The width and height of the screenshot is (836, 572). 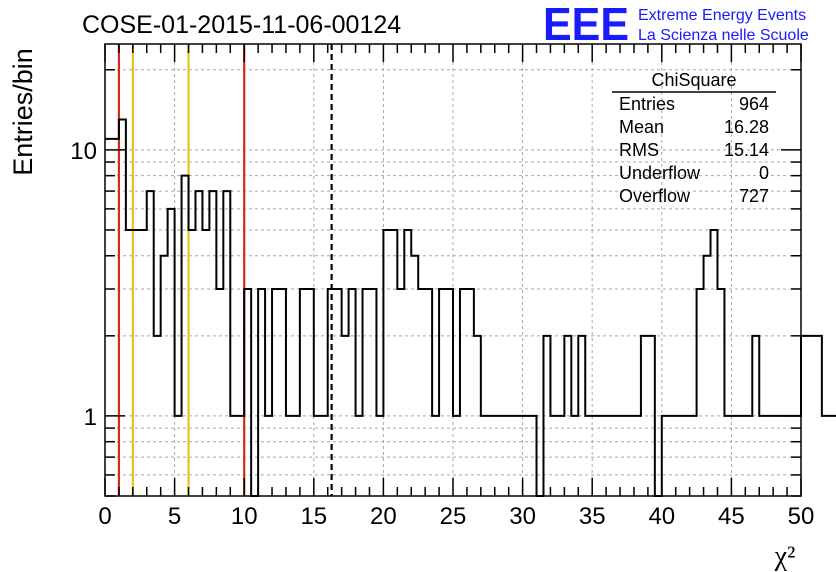 What do you see at coordinates (104, 516) in the screenshot?
I see `x-tick-label: 0` at bounding box center [104, 516].